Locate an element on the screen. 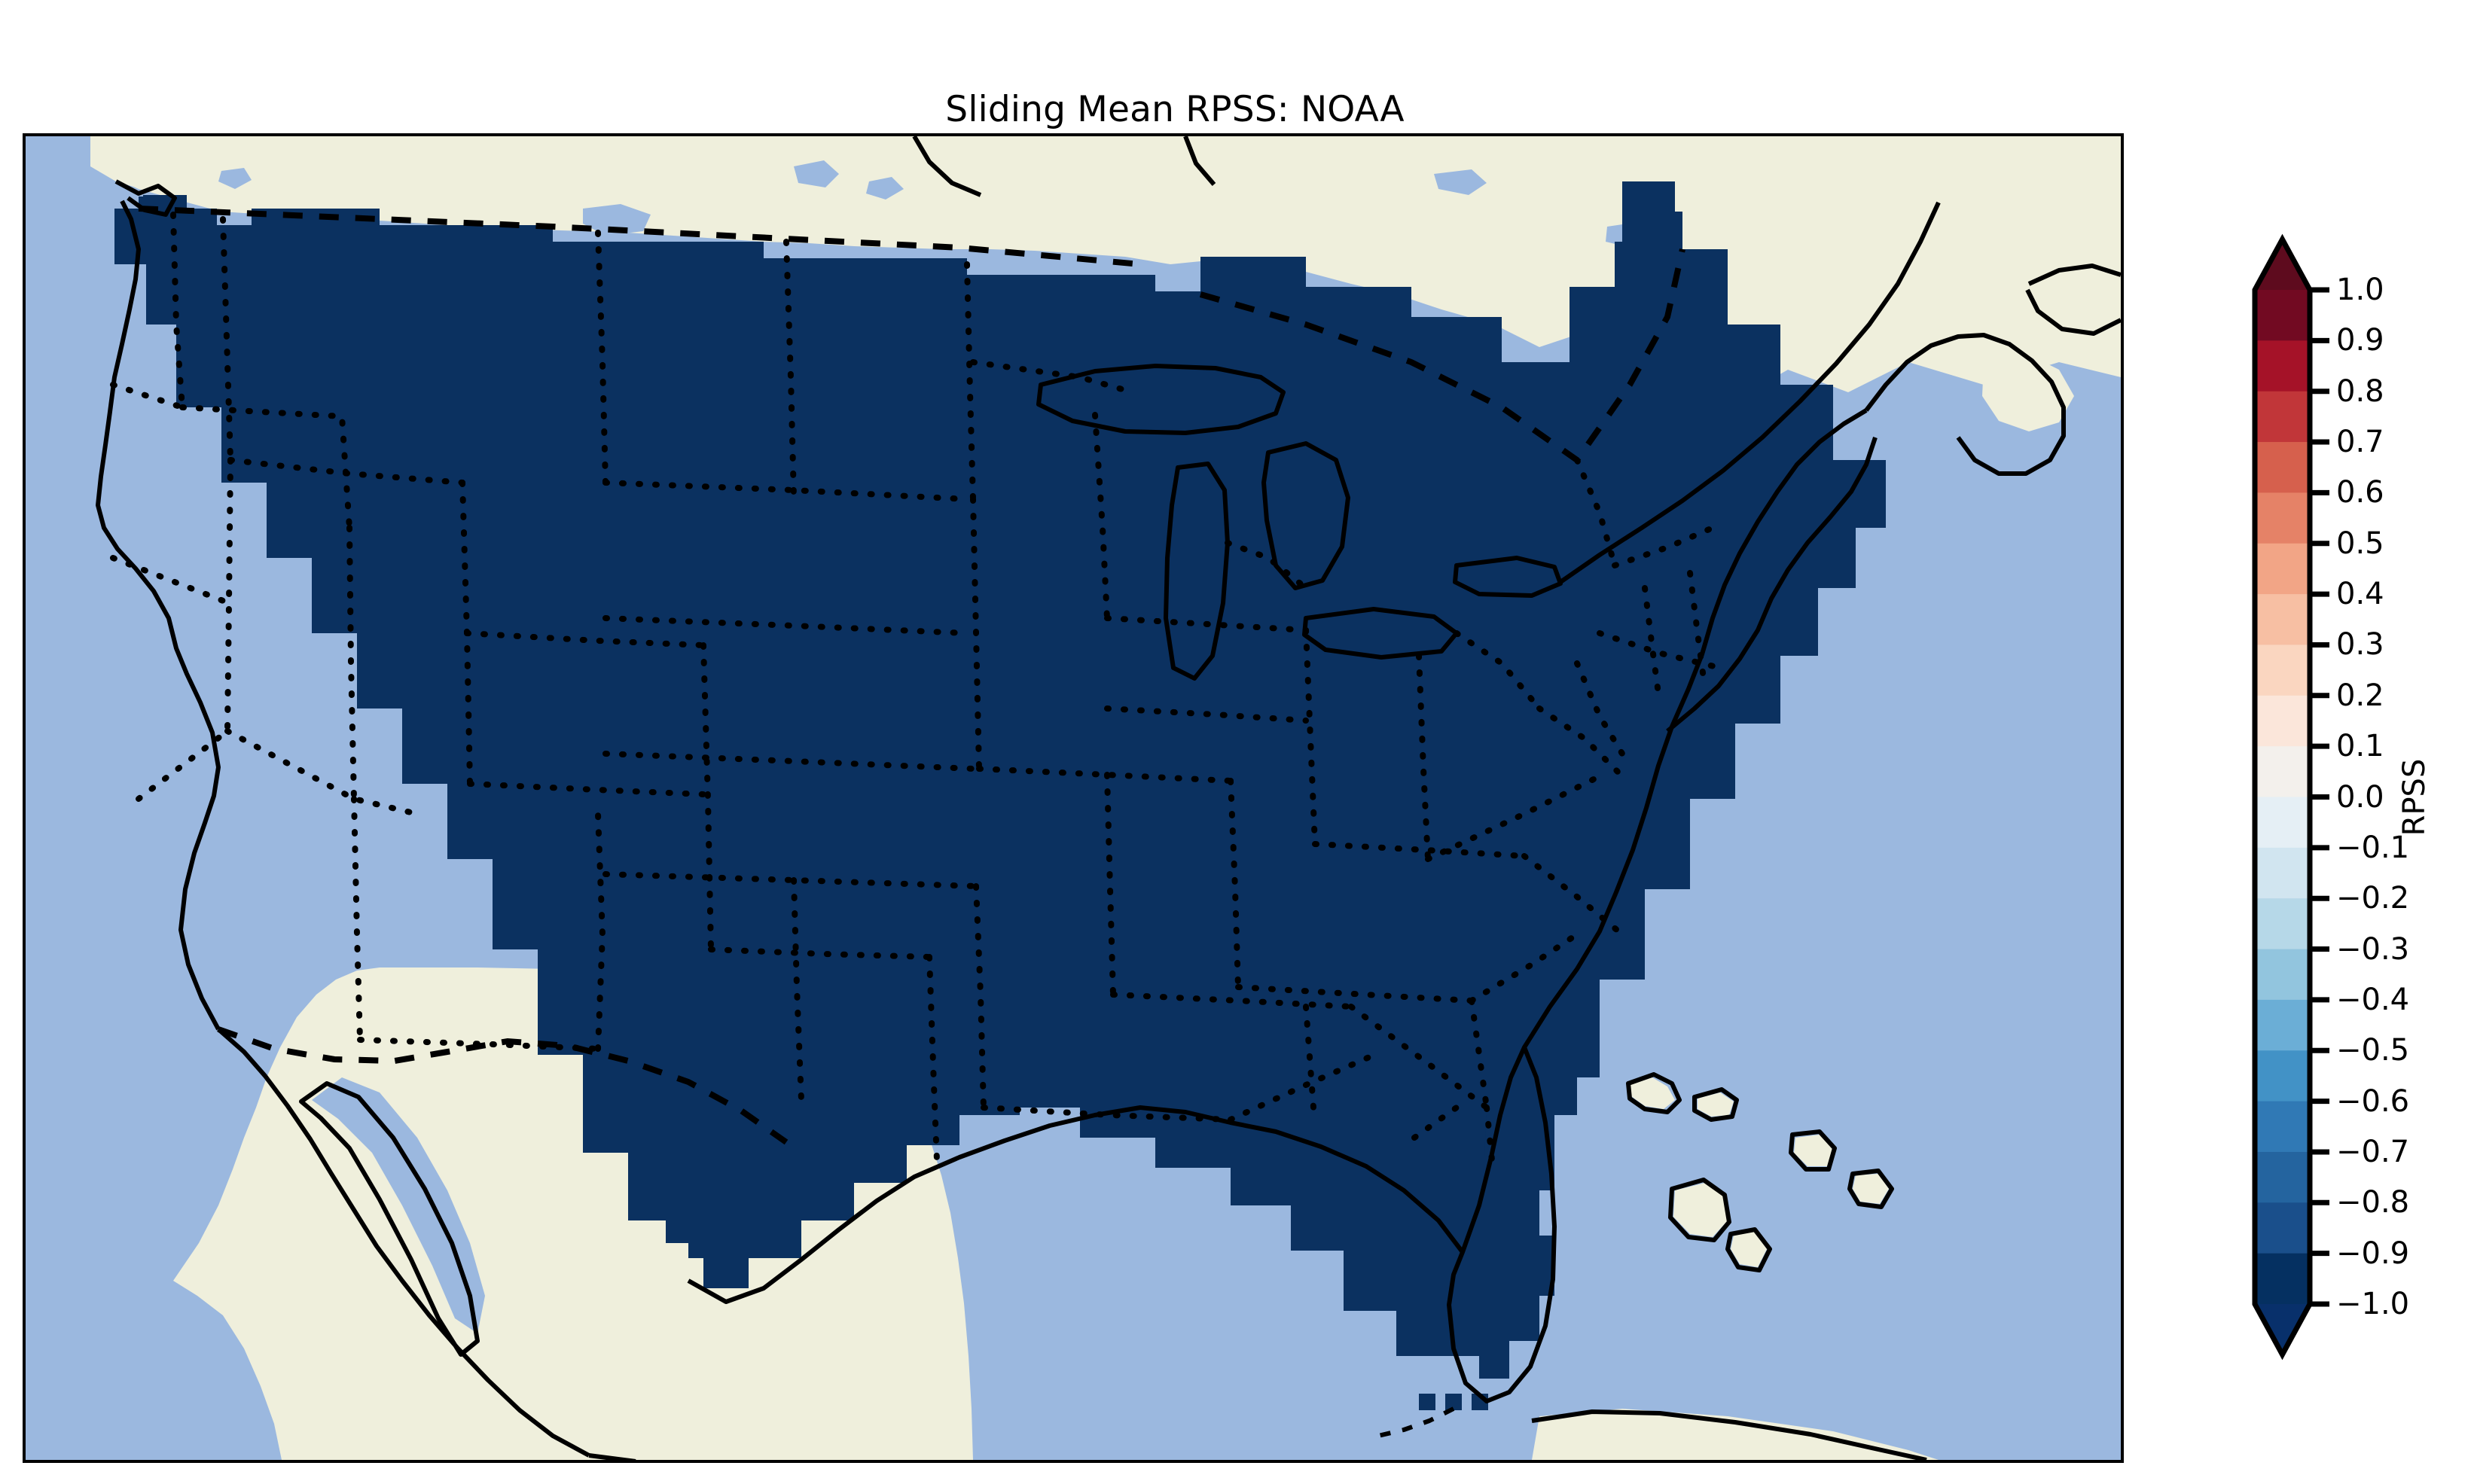 This screenshot has width=2474, height=1484. colorbar-tick-label: 0.9 is located at coordinates (2360, 340).